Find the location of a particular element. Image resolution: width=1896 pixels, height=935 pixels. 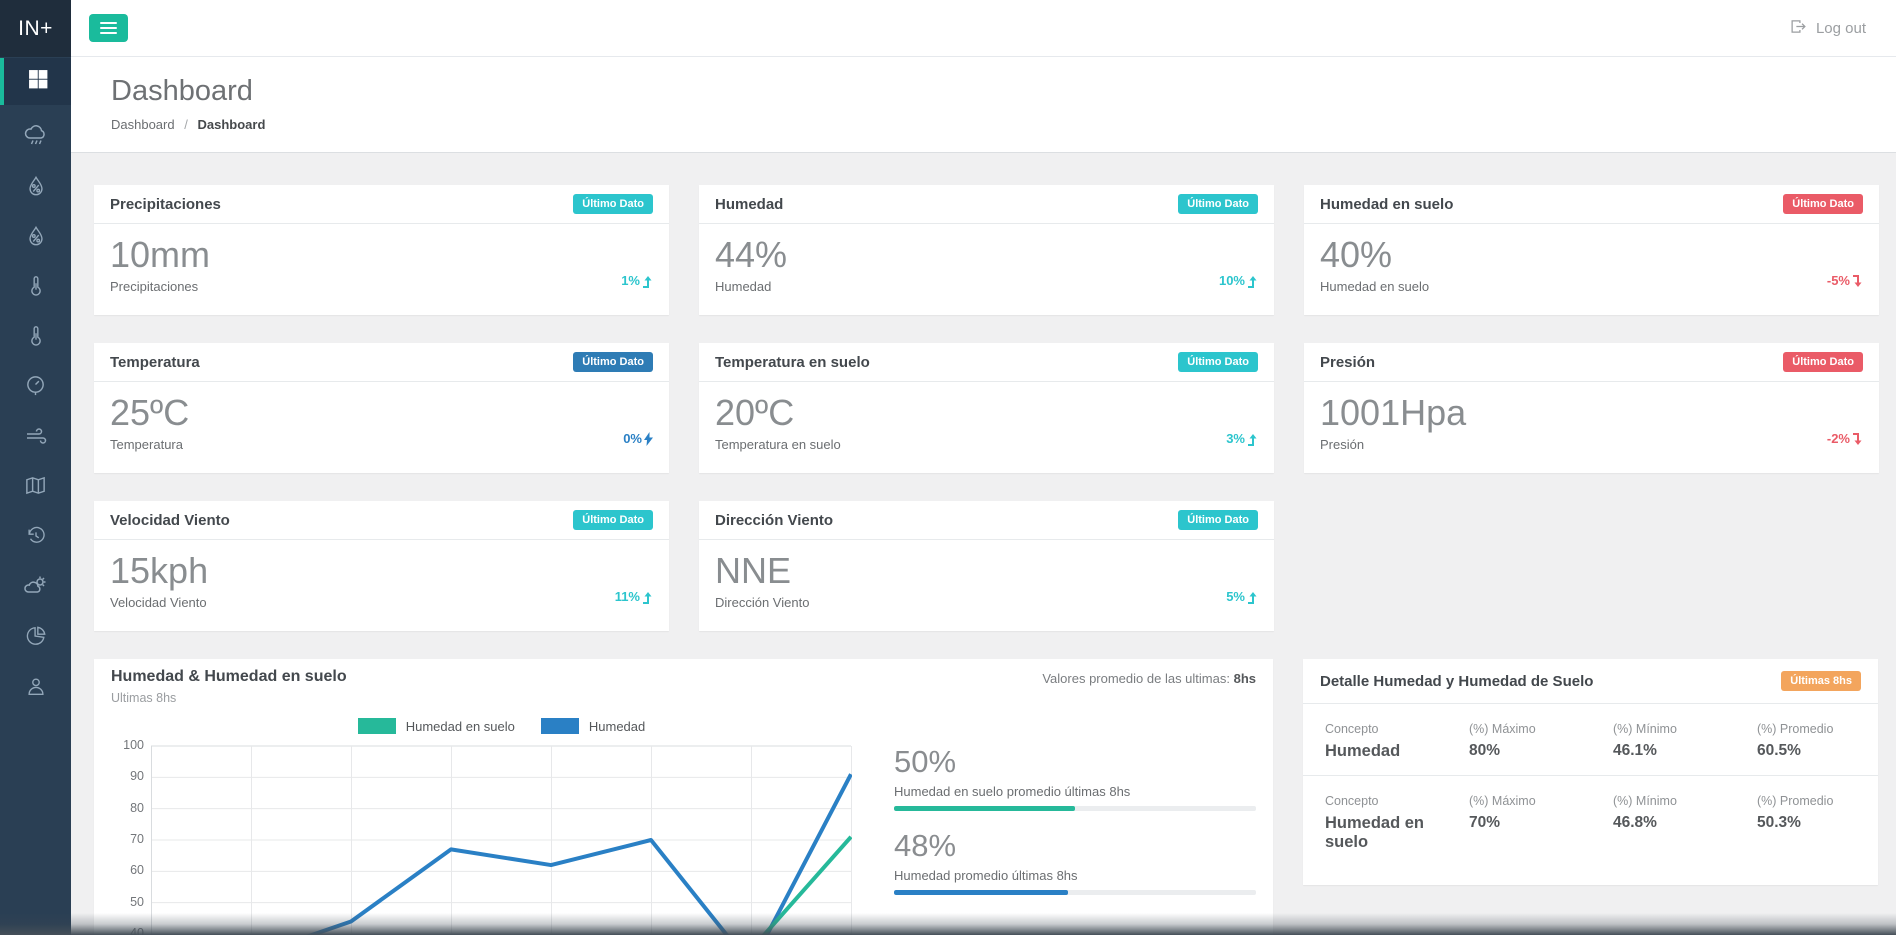

tile-title: Velocidad Viento is located at coordinates (170, 520).